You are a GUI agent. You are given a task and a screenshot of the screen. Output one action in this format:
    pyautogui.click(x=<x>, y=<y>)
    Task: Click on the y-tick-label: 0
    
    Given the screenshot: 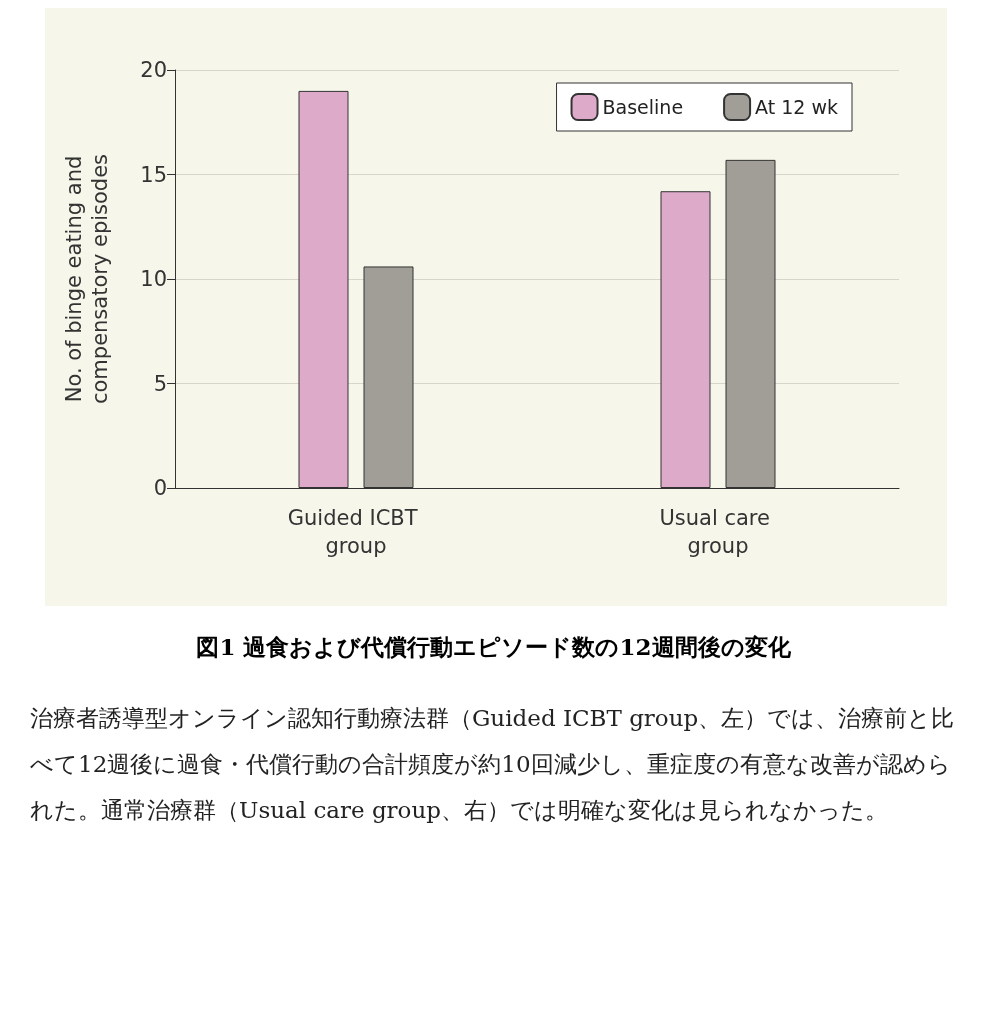 What is the action you would take?
    pyautogui.click(x=160, y=488)
    